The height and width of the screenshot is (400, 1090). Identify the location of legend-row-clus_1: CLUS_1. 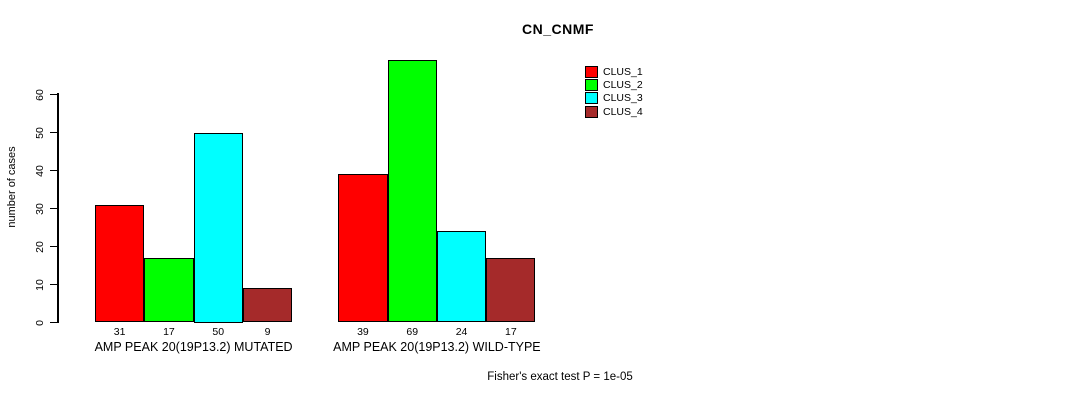
(614, 71).